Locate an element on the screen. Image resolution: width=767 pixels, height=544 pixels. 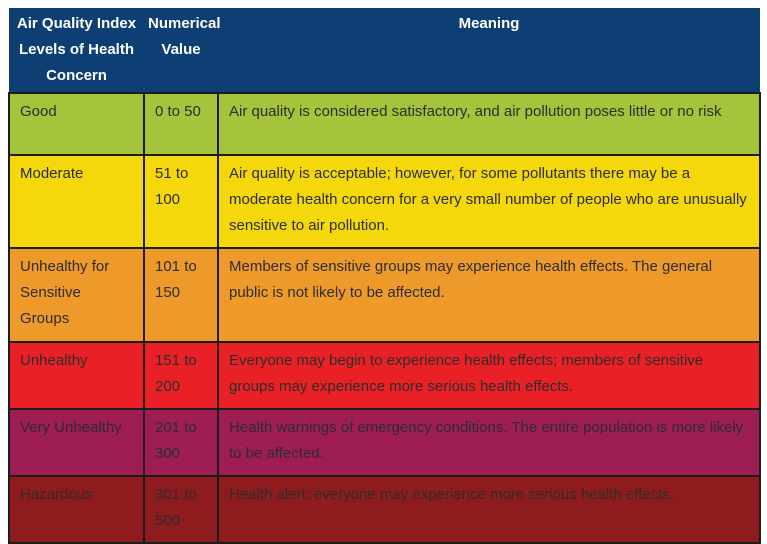
header-numerical-value: Numerical Value is located at coordinates (182, 50).